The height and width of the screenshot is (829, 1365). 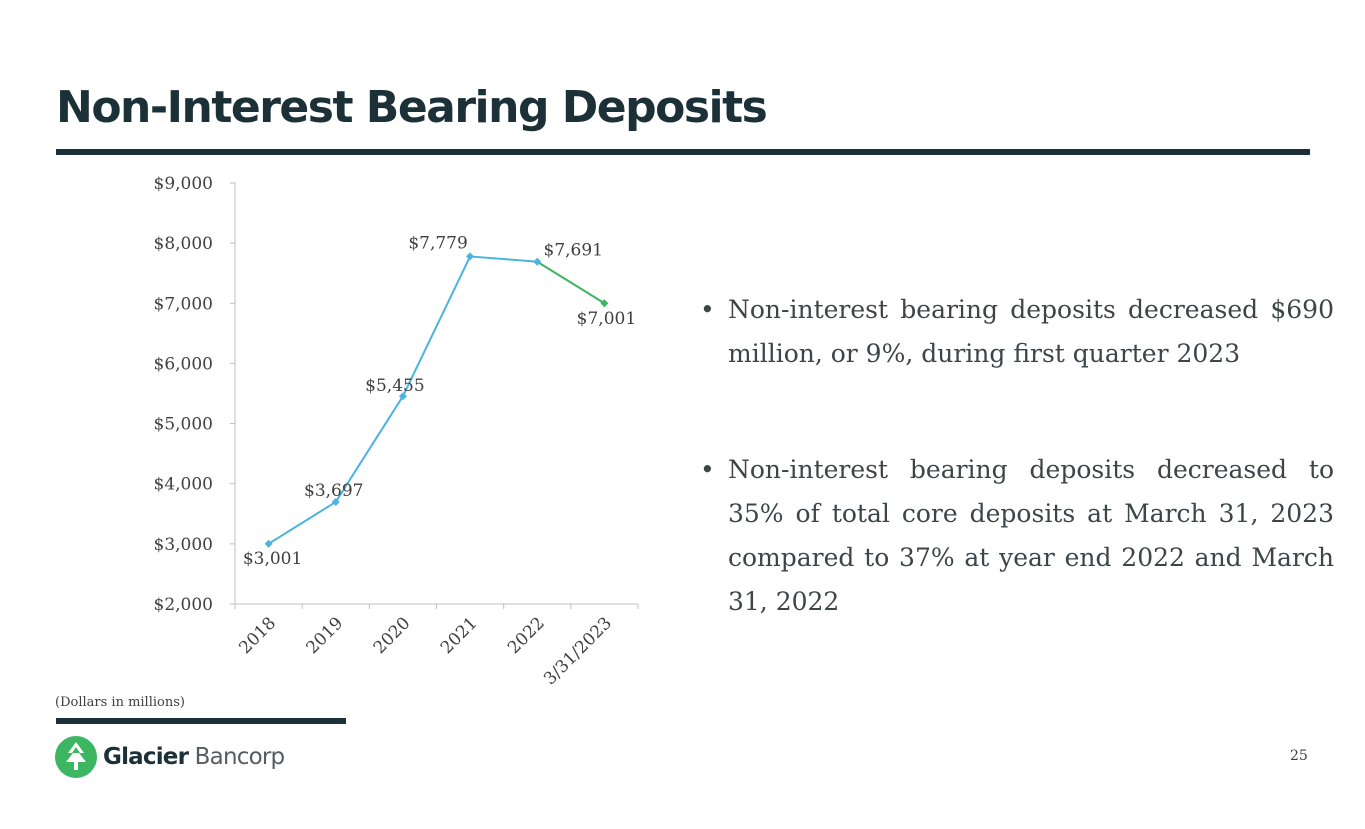 What do you see at coordinates (239, 757) in the screenshot?
I see `logo-name-light: Bancorp` at bounding box center [239, 757].